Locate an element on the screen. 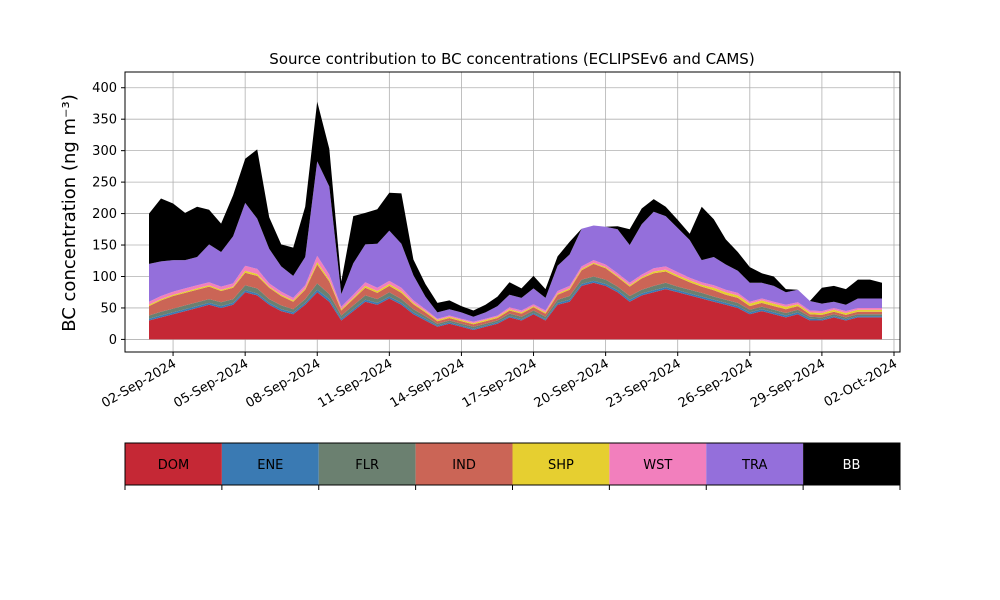  colorbar-swatch-shp is located at coordinates (561, 464).